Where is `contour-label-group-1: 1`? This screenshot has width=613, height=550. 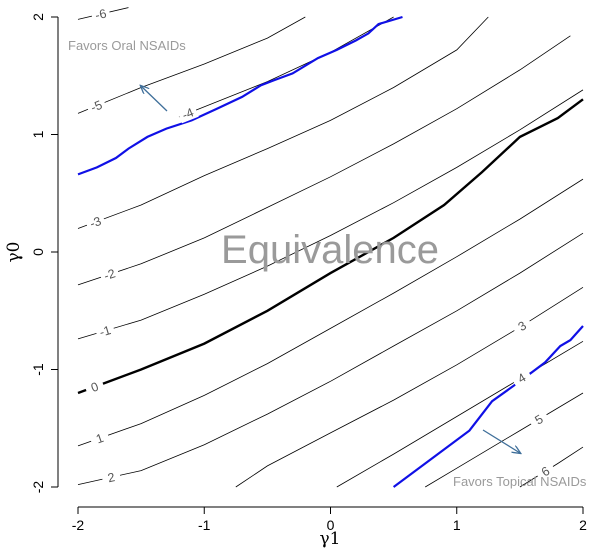 contour-label-group-1: 1 is located at coordinates (99, 438).